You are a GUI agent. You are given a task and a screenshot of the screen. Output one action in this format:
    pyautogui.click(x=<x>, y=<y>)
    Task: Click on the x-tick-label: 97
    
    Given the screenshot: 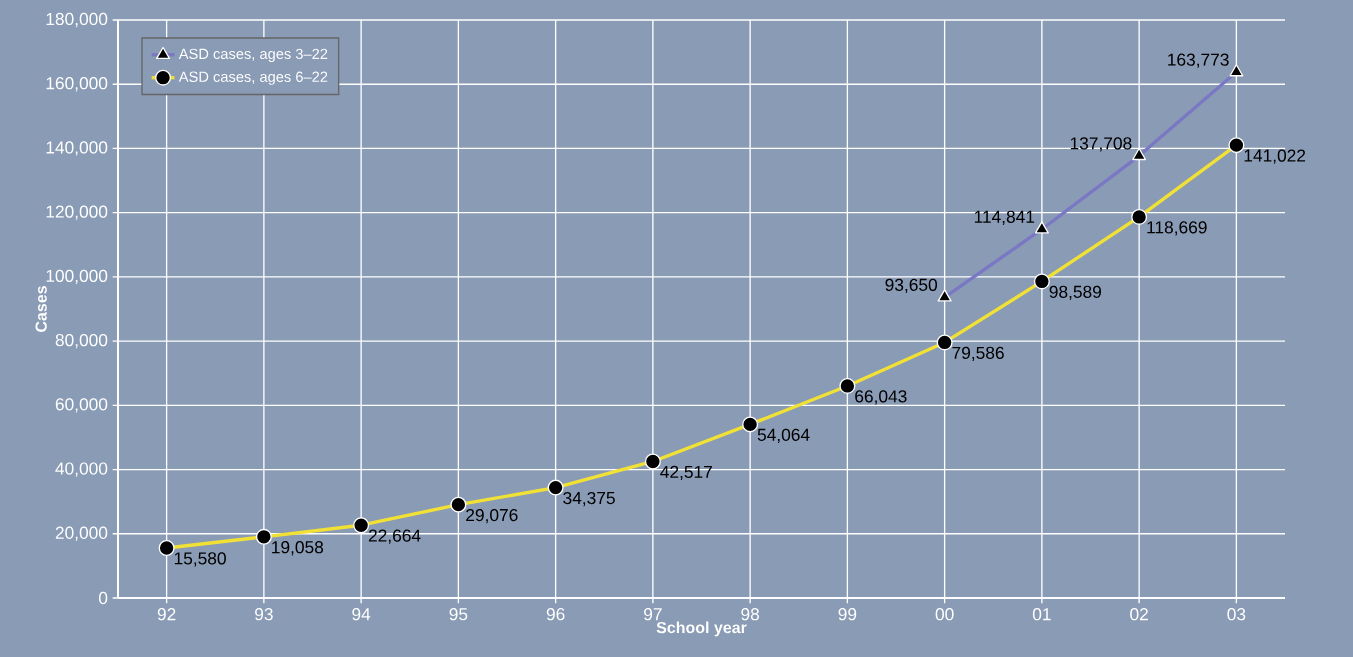 What is the action you would take?
    pyautogui.click(x=653, y=614)
    